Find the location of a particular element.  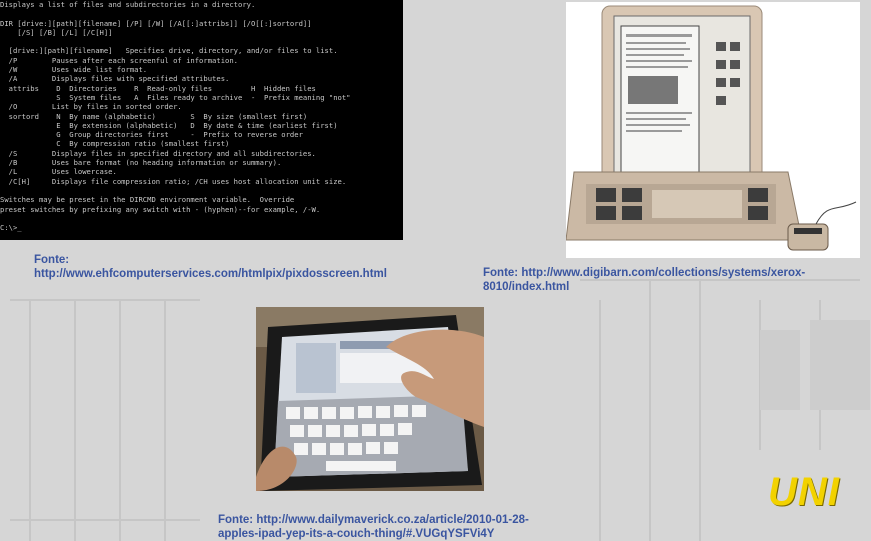

xerox-caption-line2: 8010/index.html is located at coordinates (526, 287).